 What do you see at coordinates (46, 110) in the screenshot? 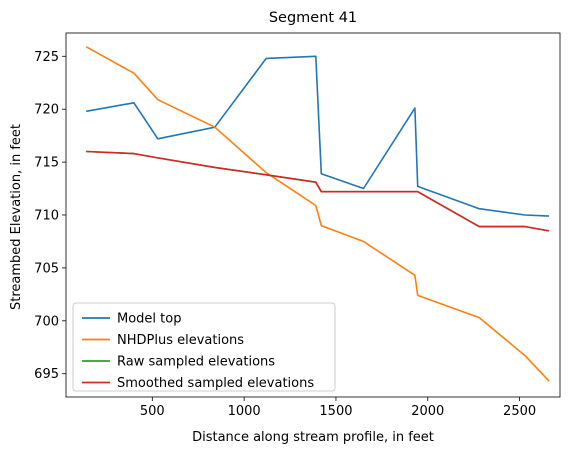
I see `y-tick-label: 720` at bounding box center [46, 110].